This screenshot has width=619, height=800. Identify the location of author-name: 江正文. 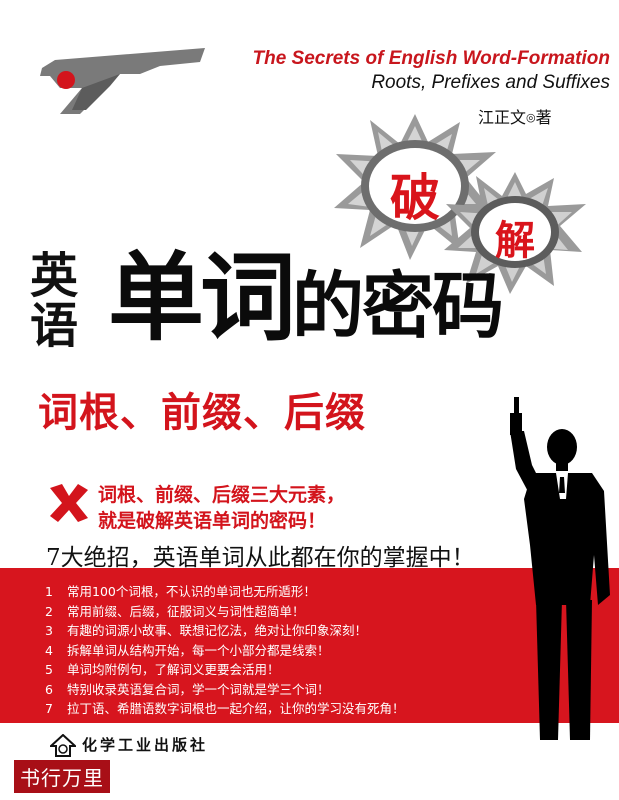
(502, 117).